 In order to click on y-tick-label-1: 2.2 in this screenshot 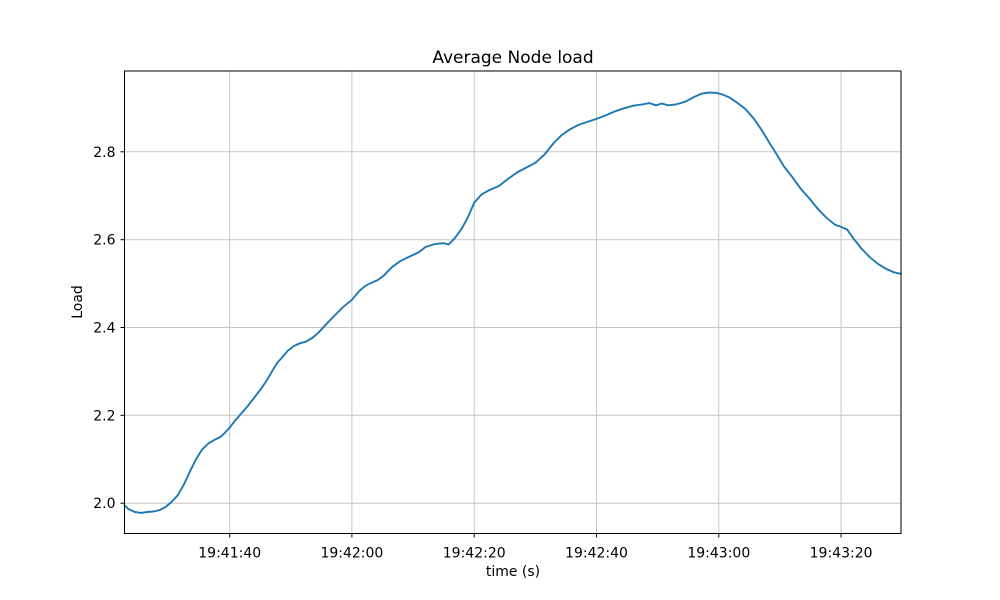, I will do `click(104, 416)`.